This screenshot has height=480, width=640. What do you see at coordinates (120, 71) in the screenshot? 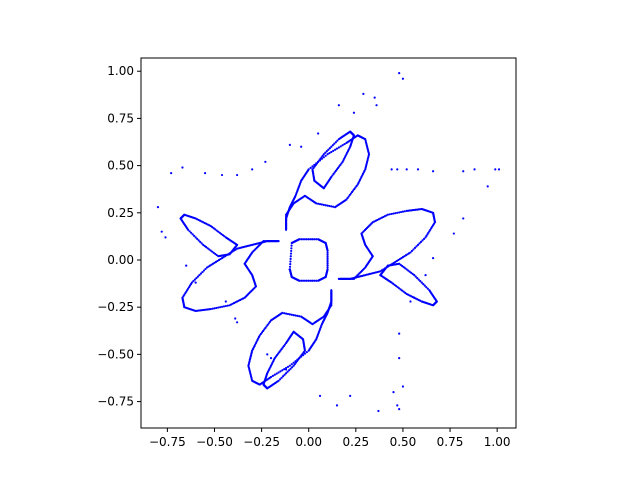
I see `y-tick-label: 1.00` at bounding box center [120, 71].